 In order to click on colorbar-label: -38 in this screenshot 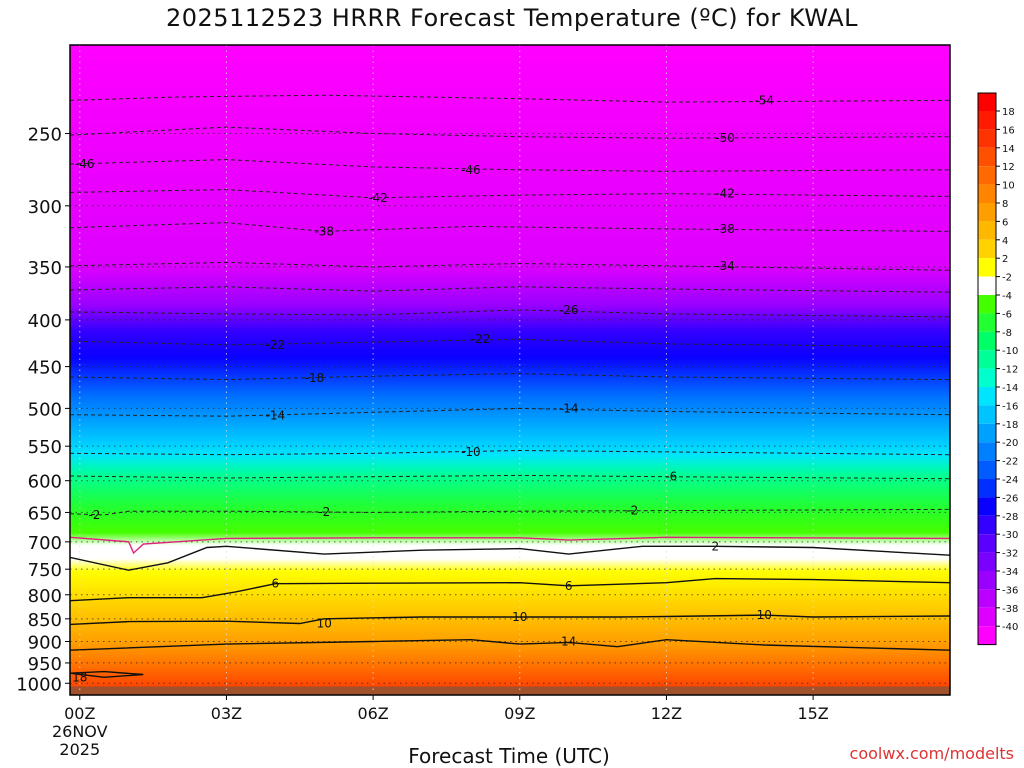, I will do `click(1010, 609)`.